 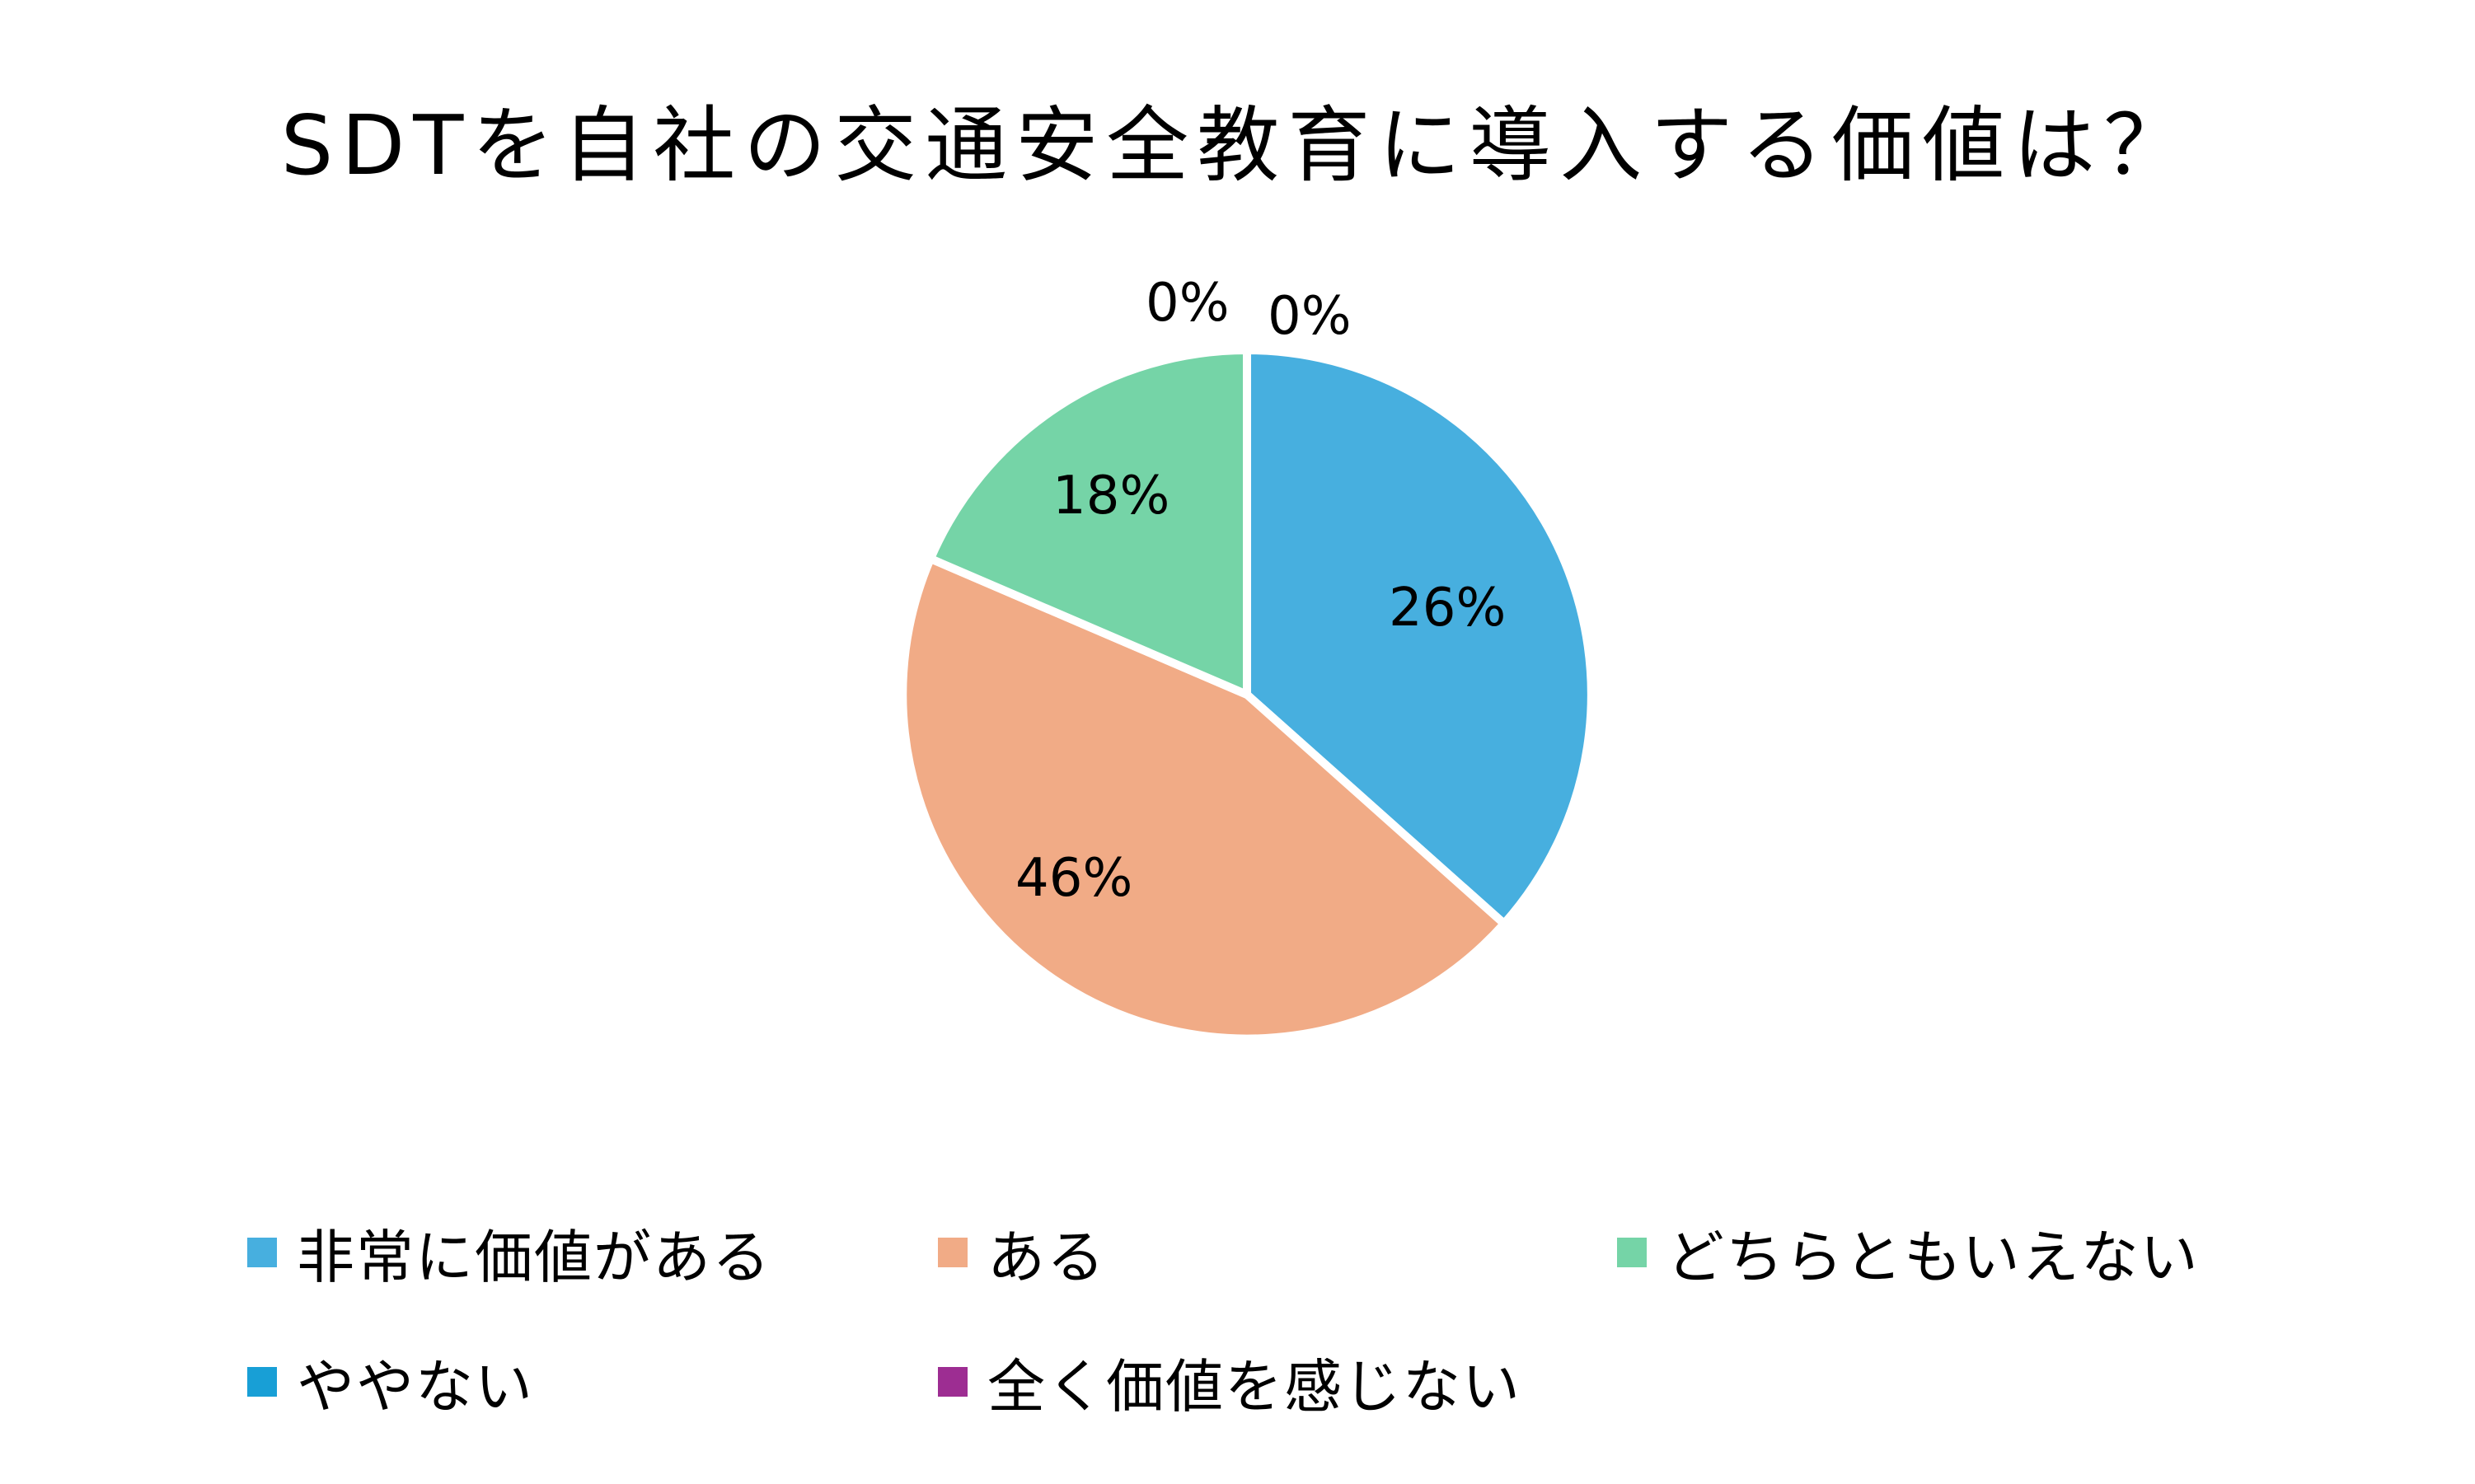 I want to click on data-label-not-at-all: 0%, so click(x=1310, y=317).